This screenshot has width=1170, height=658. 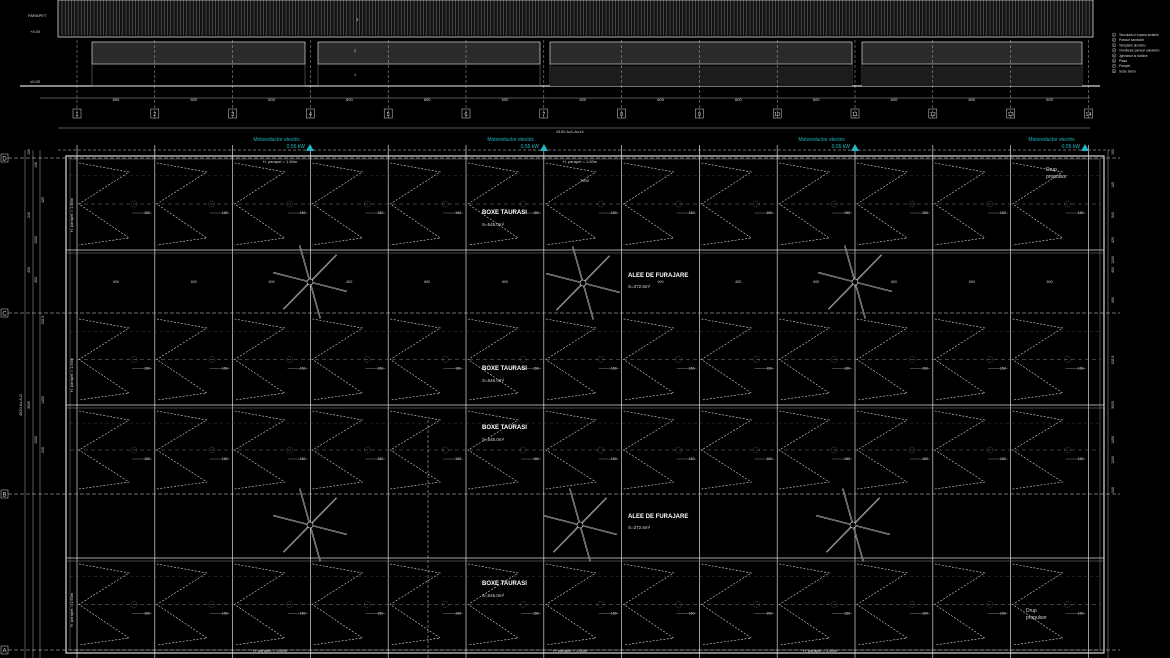 I want to click on drive-label: propulsor, so click(x=1036, y=618).